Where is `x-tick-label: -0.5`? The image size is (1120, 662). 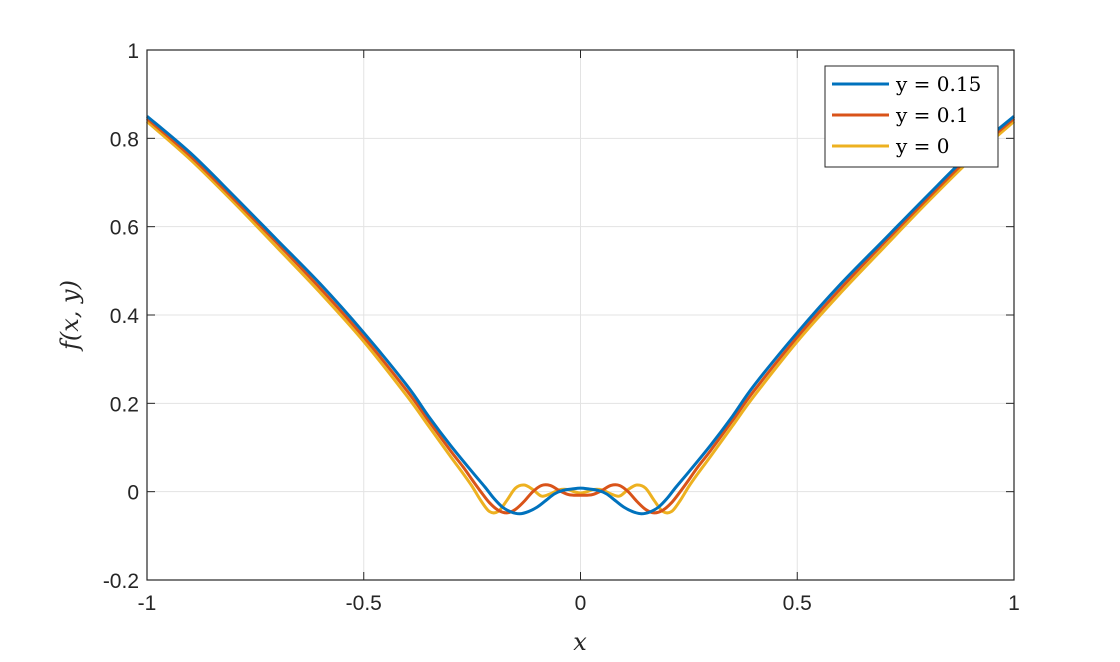 x-tick-label: -0.5 is located at coordinates (364, 603).